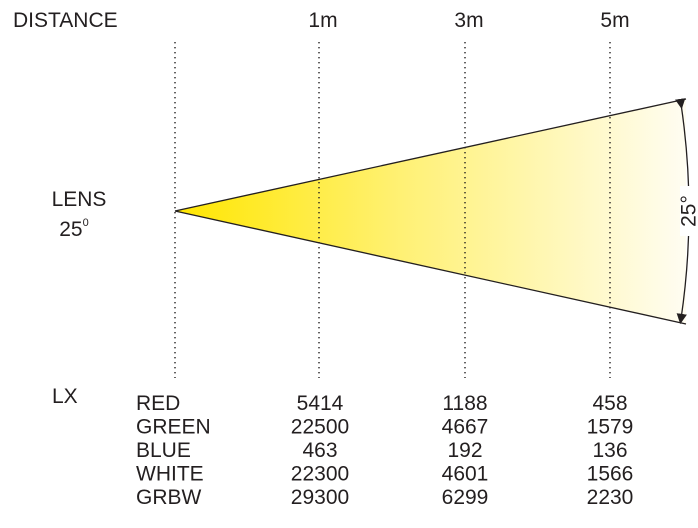 This screenshot has height=528, width=698. What do you see at coordinates (614, 20) in the screenshot?
I see `distance-5m: 5m` at bounding box center [614, 20].